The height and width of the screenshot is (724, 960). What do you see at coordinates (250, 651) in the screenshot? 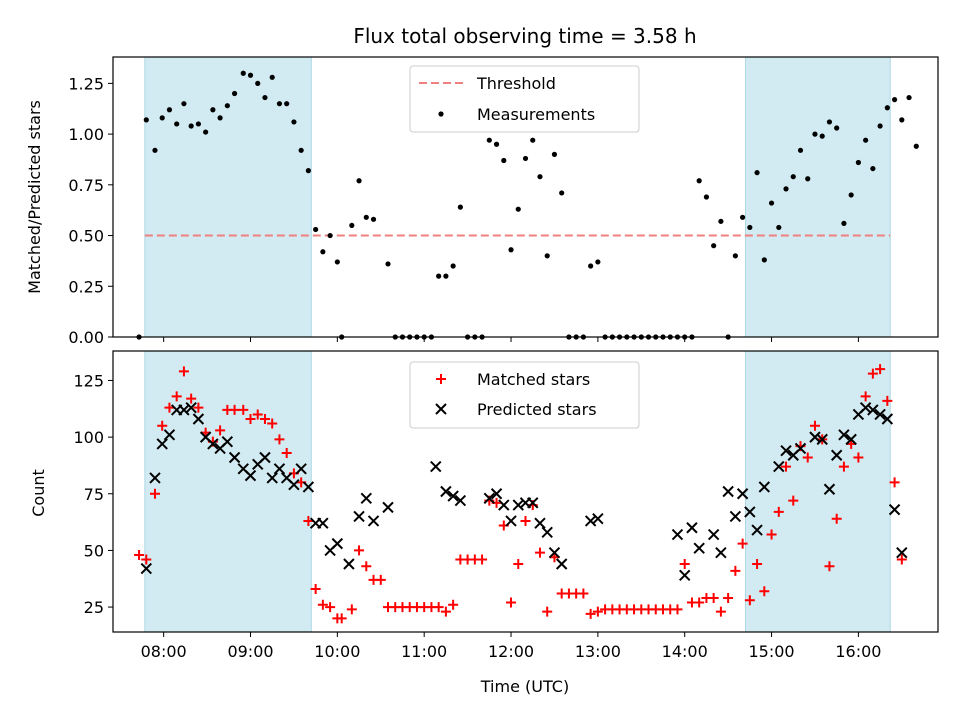
I see `bottom-x-tick-label: 09:00` at bounding box center [250, 651].